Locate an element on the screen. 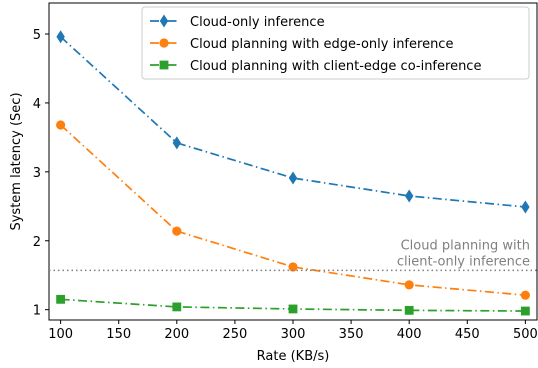 This screenshot has width=538, height=368. y-axis: 1 2 3 4 5 is located at coordinates (41, 173).